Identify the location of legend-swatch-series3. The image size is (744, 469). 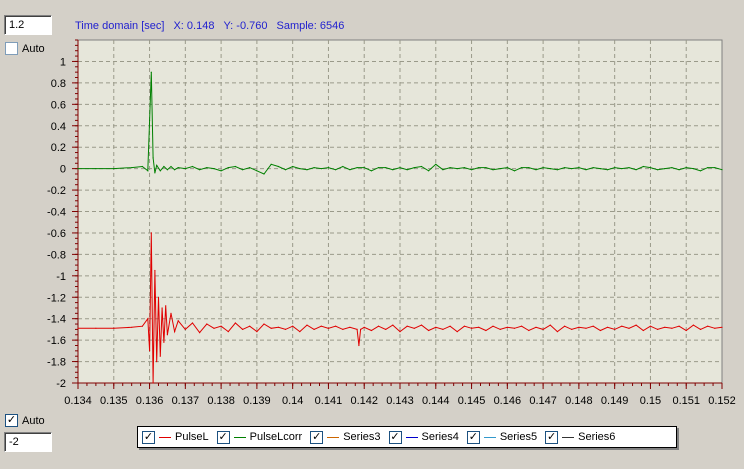
(333, 437).